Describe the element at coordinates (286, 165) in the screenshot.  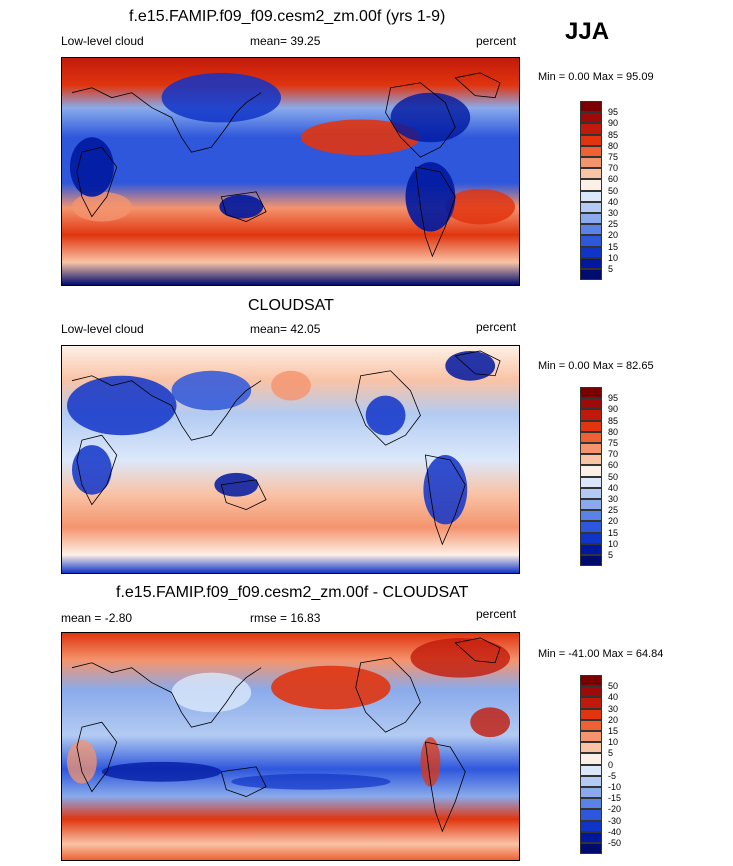
I see `panel1-coastlines` at that location.